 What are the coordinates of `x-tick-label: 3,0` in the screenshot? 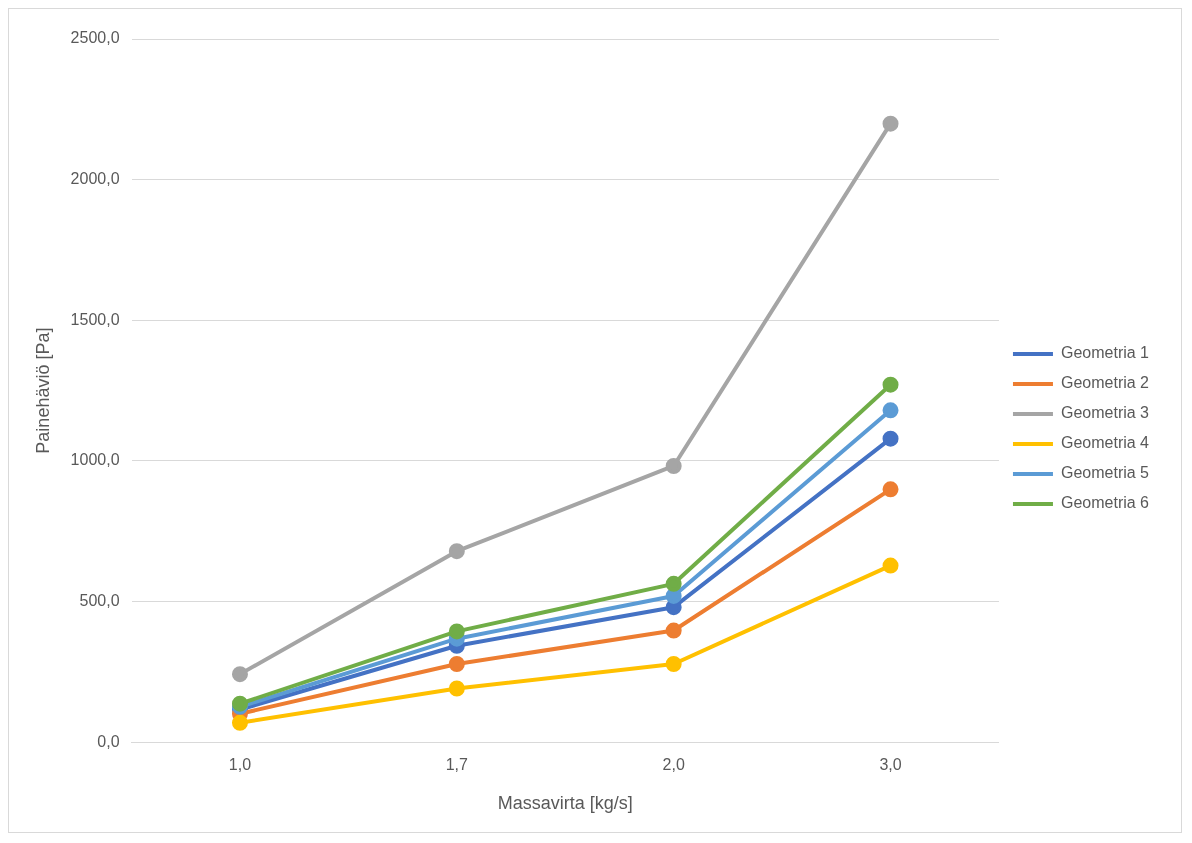 It's located at (890, 765).